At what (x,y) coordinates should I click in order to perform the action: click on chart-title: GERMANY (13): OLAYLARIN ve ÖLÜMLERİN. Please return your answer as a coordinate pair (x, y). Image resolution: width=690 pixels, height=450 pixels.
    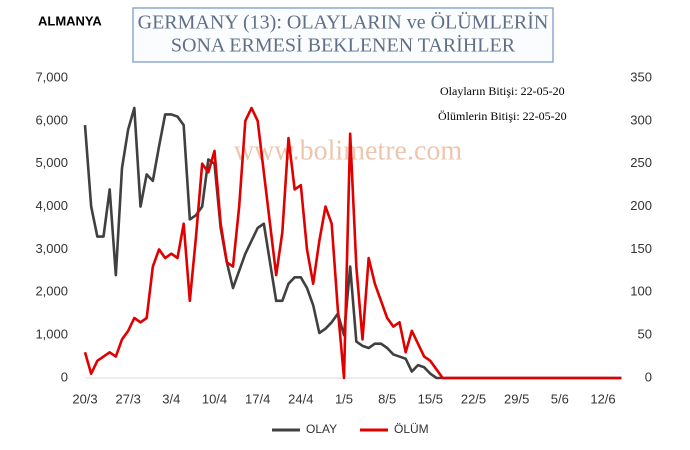
    Looking at the image, I should click on (343, 22).